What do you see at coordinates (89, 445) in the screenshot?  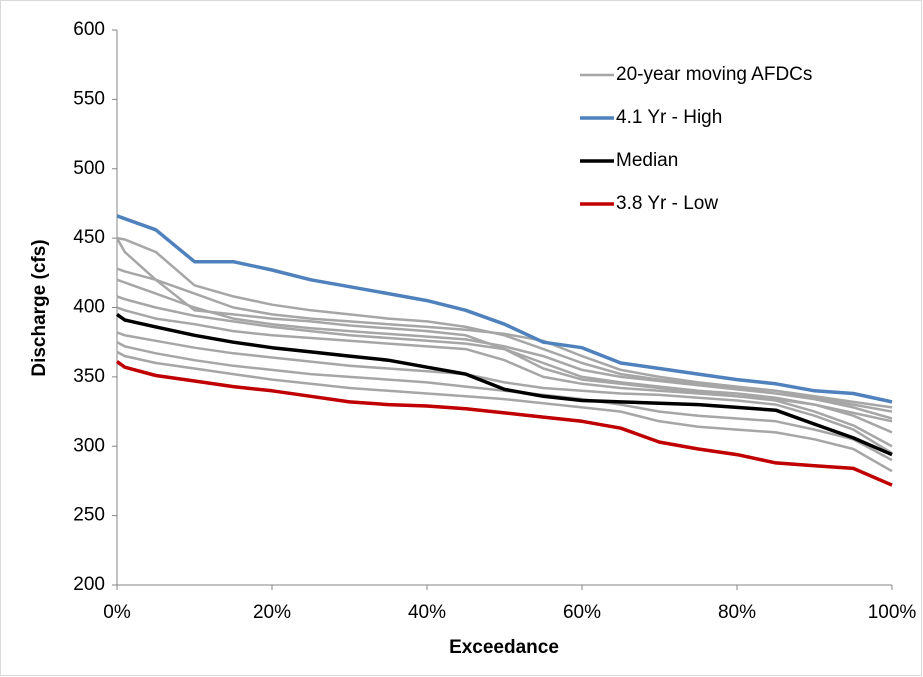 I see `y-tick-label: 300` at bounding box center [89, 445].